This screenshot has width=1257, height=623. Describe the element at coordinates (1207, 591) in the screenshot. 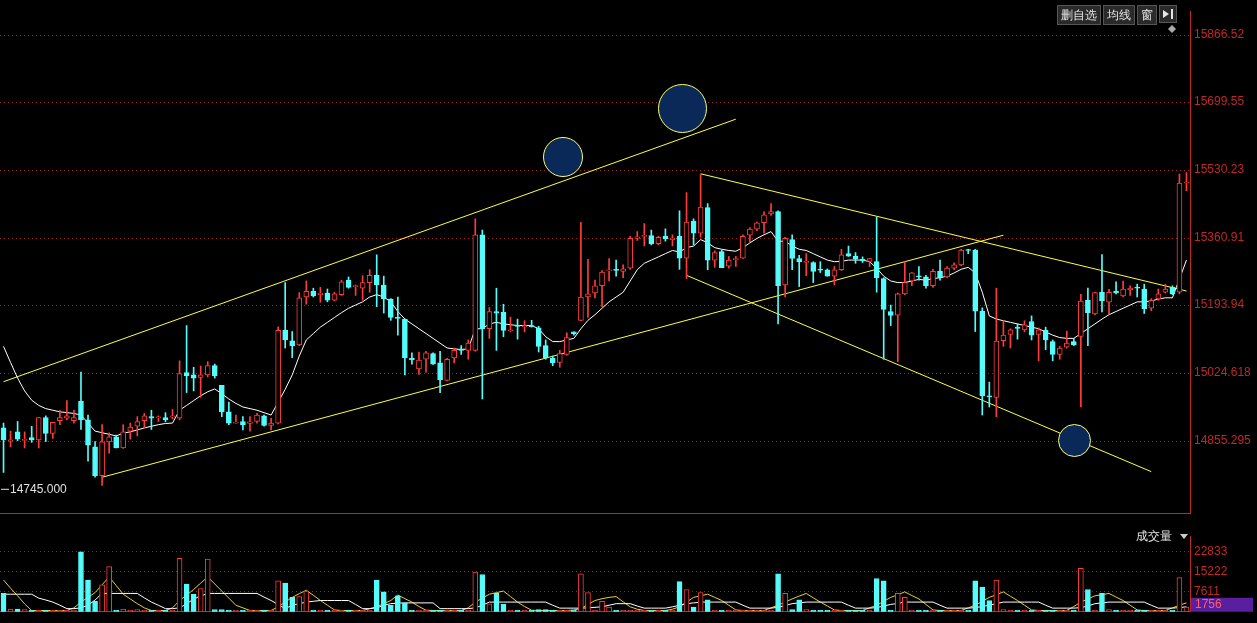

I see `y-tick-label: 7611` at that location.